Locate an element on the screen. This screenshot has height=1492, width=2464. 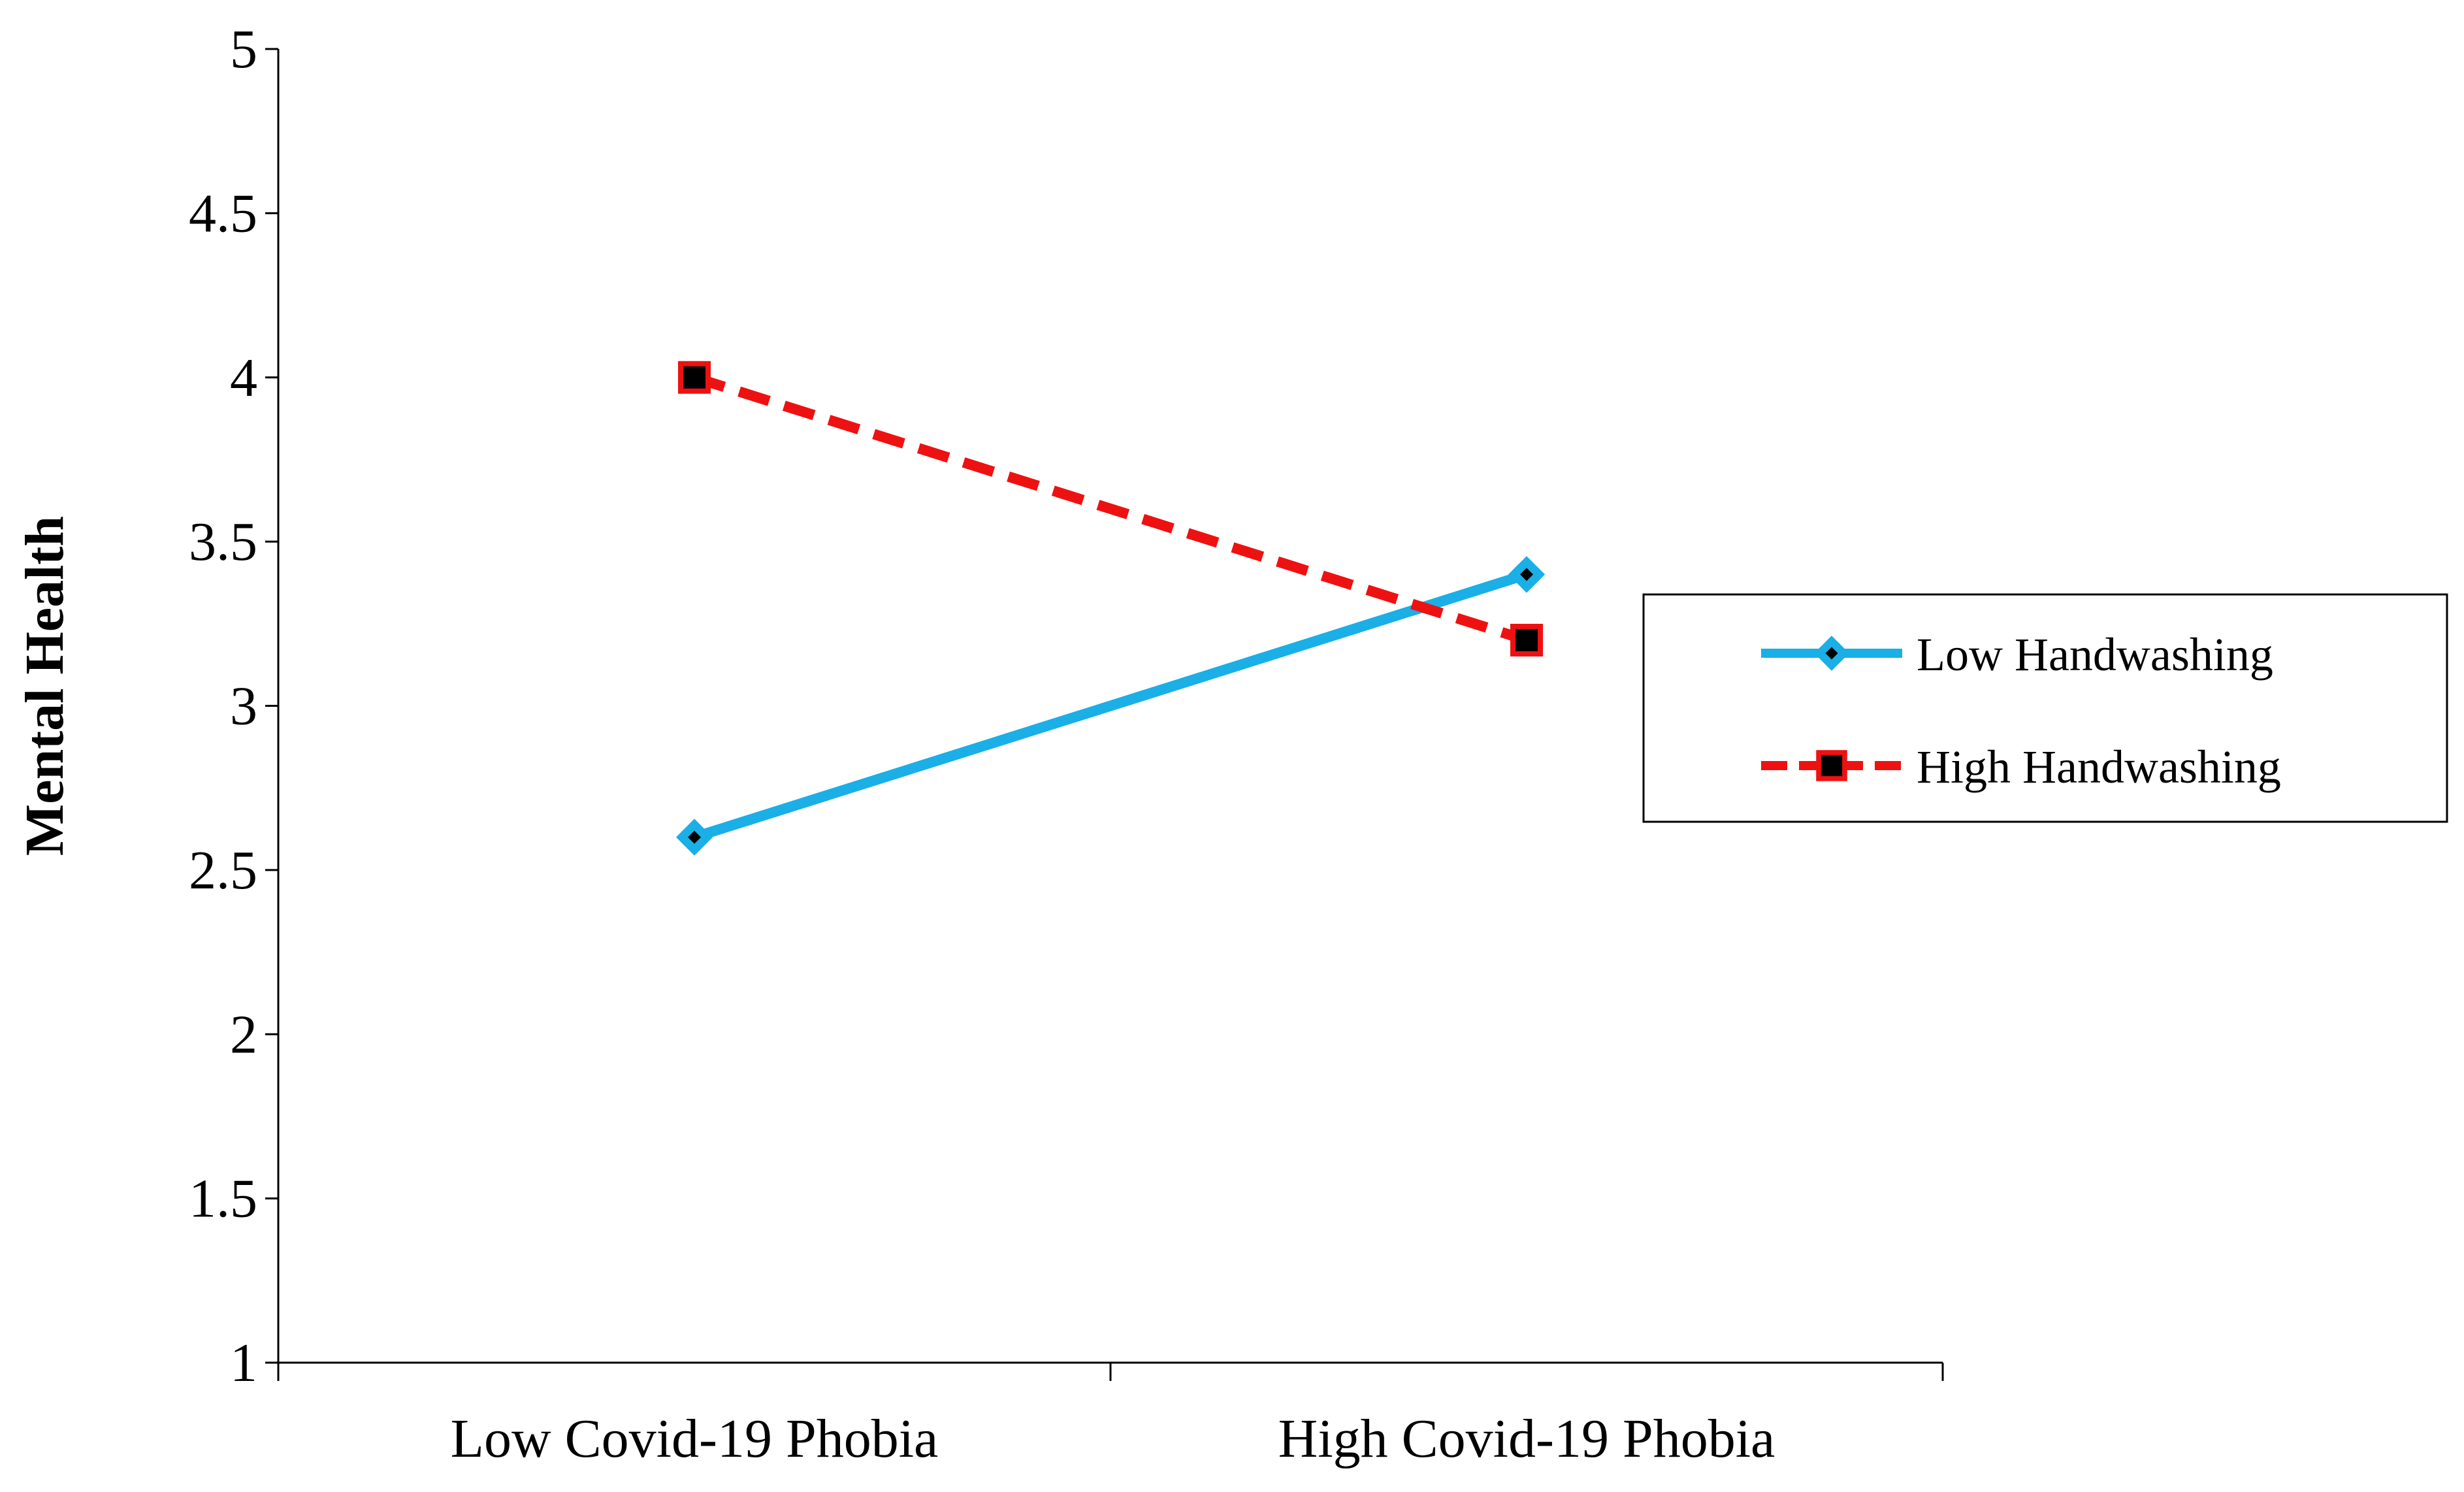
y-tick-label: 2 is located at coordinates (243, 1034).